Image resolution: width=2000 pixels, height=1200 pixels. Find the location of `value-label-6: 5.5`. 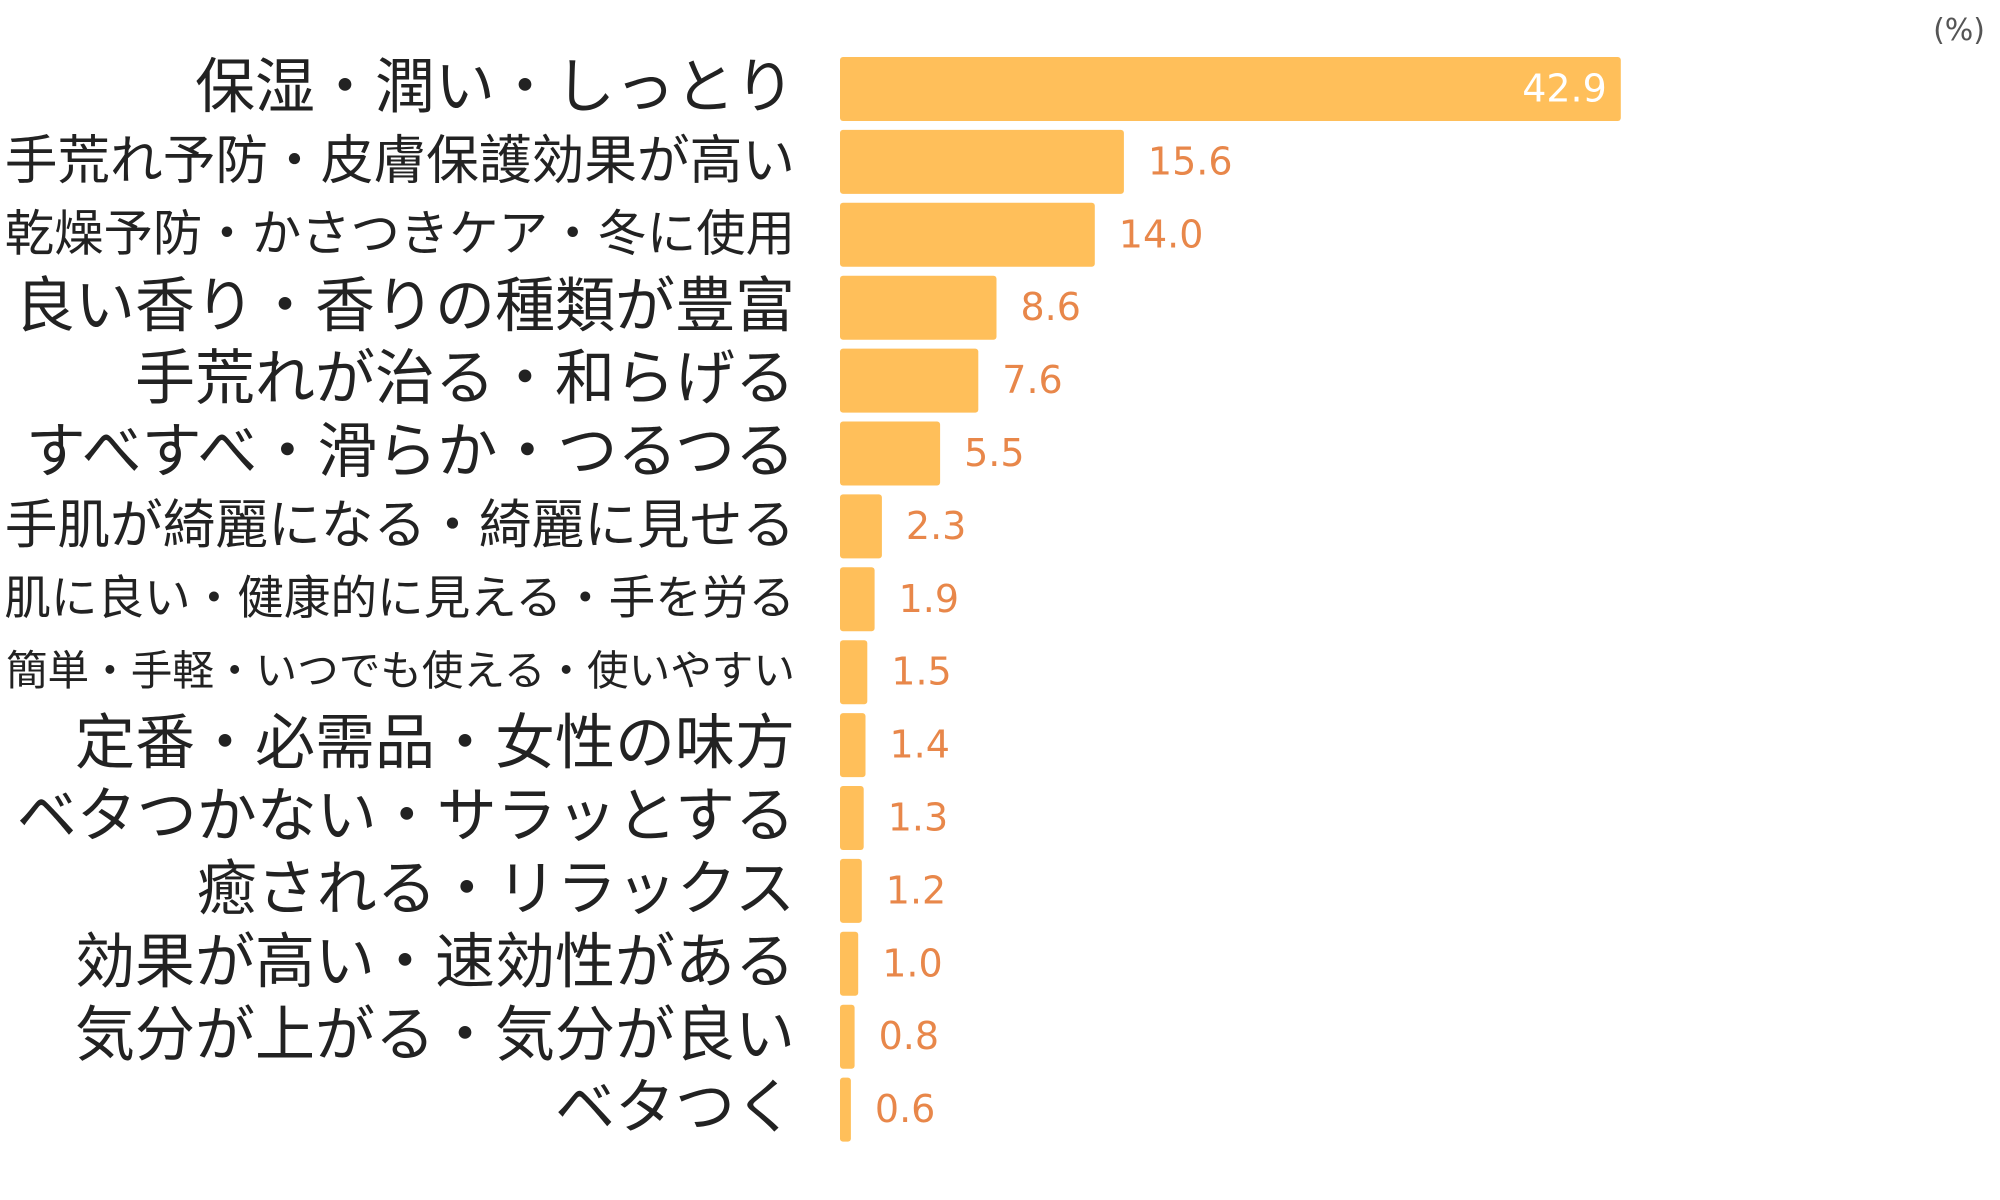

value-label-6: 5.5 is located at coordinates (994, 453).